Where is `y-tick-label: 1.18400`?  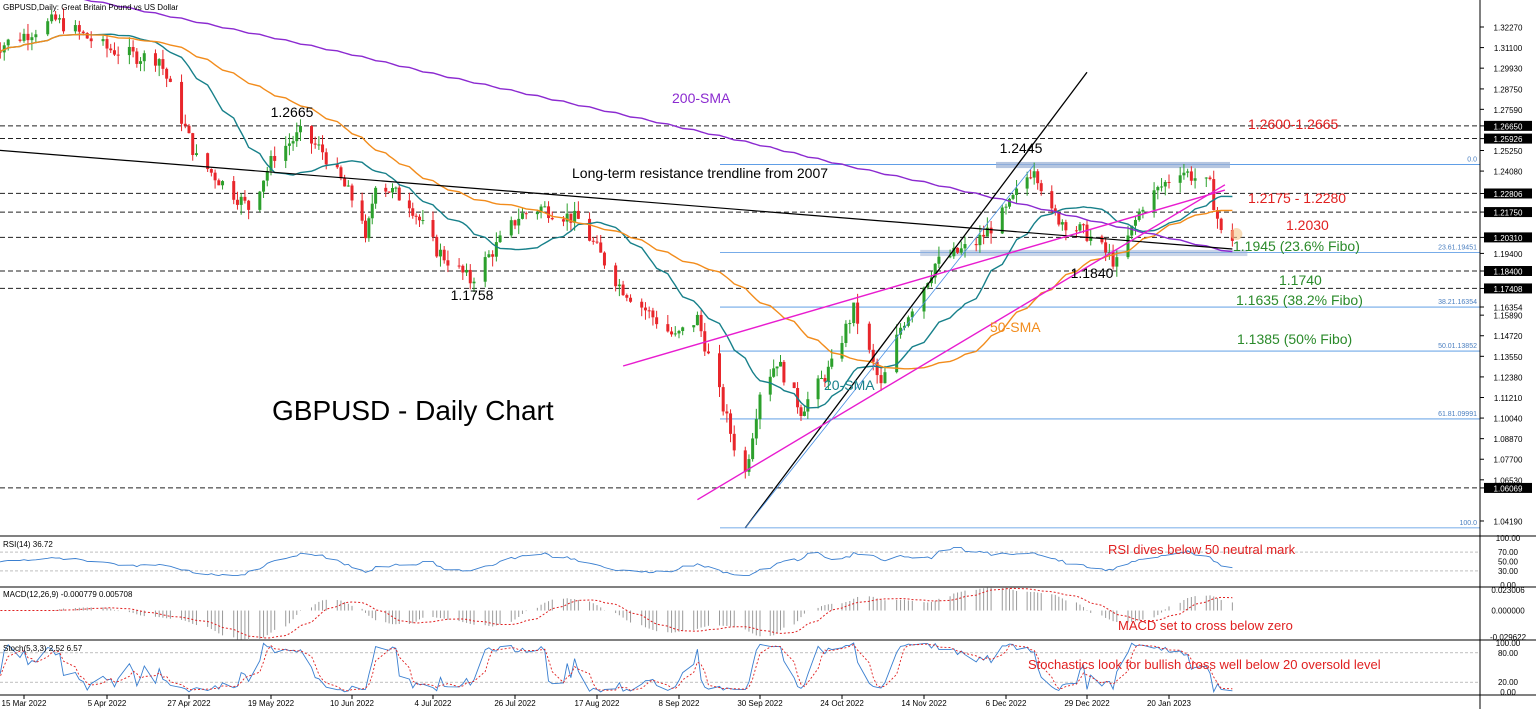 y-tick-label: 1.18400 is located at coordinates (1508, 272).